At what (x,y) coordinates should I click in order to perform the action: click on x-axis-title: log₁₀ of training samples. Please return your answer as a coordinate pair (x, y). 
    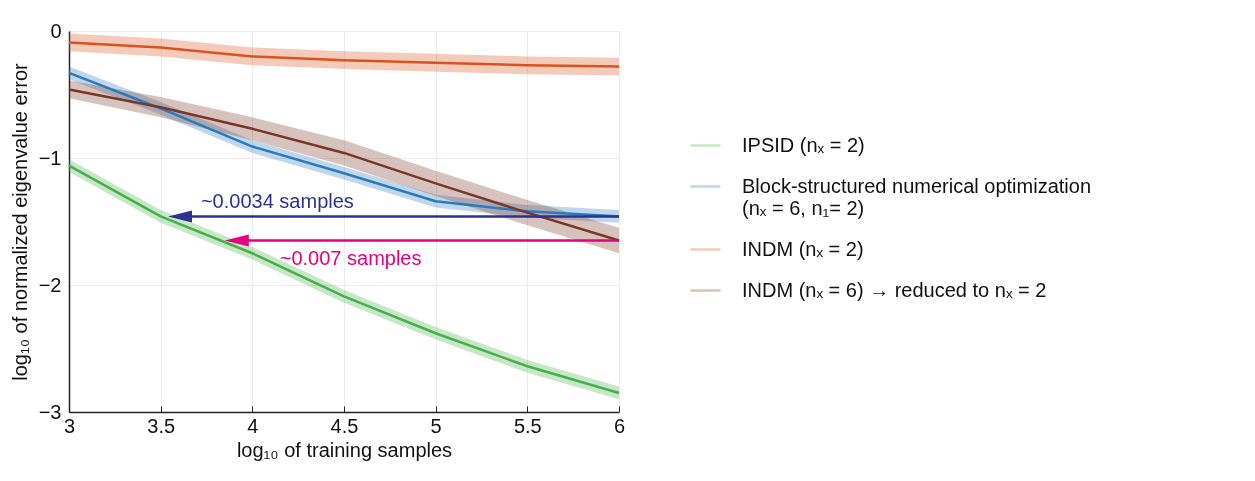
    Looking at the image, I should click on (344, 449).